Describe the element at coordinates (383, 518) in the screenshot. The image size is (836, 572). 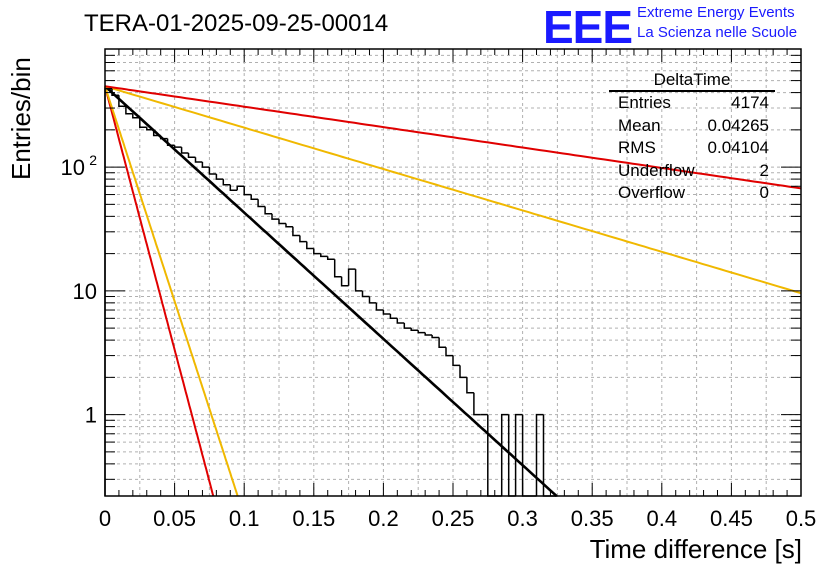
I see `x-tick-label: 0.2` at that location.